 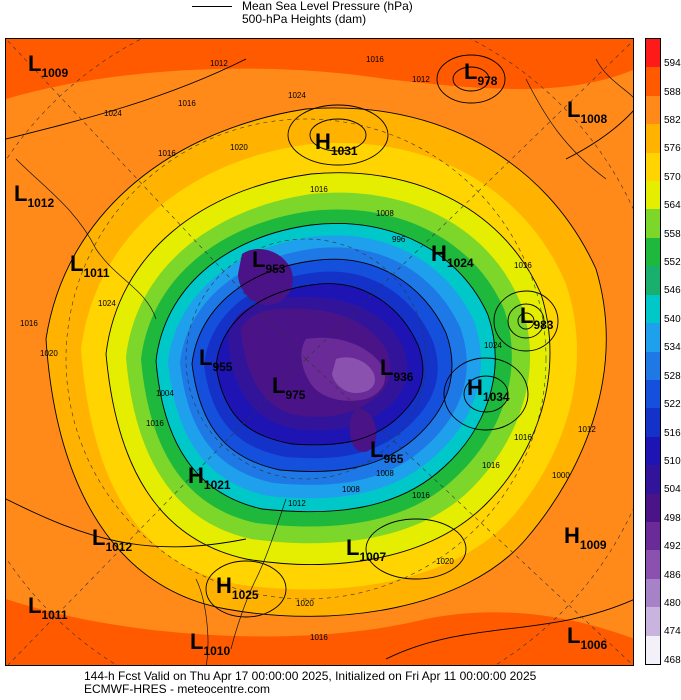 I want to click on height-colorbar, so click(x=653, y=351).